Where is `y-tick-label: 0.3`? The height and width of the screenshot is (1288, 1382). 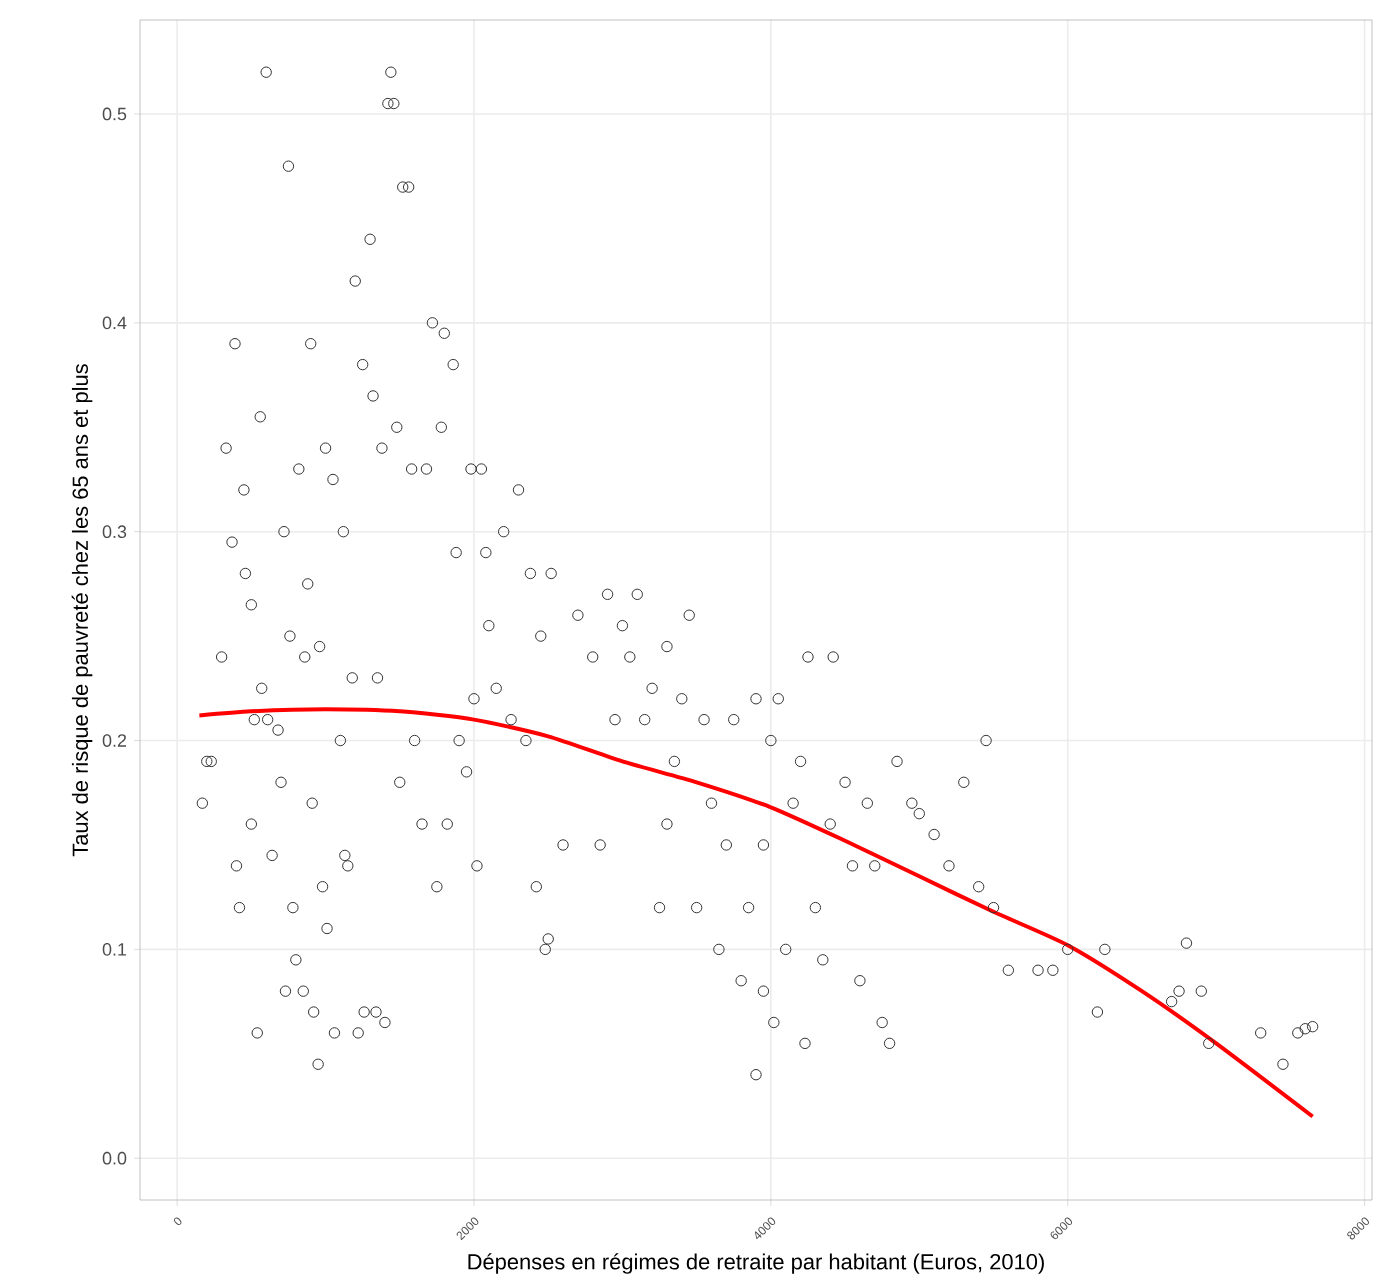
y-tick-label: 0.3 is located at coordinates (114, 532).